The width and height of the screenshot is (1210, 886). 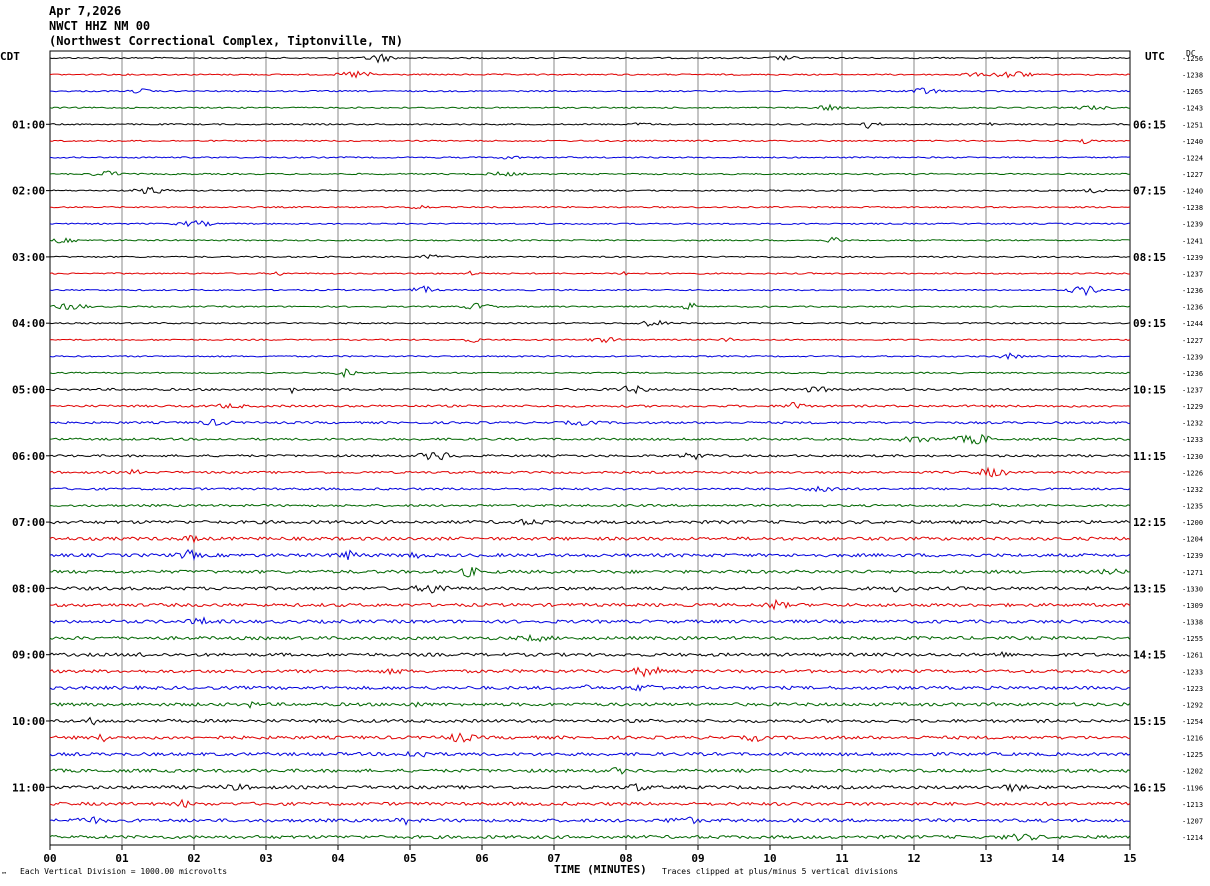 I want to click on dc-offset-label: -1226, so click(x=1192, y=473).